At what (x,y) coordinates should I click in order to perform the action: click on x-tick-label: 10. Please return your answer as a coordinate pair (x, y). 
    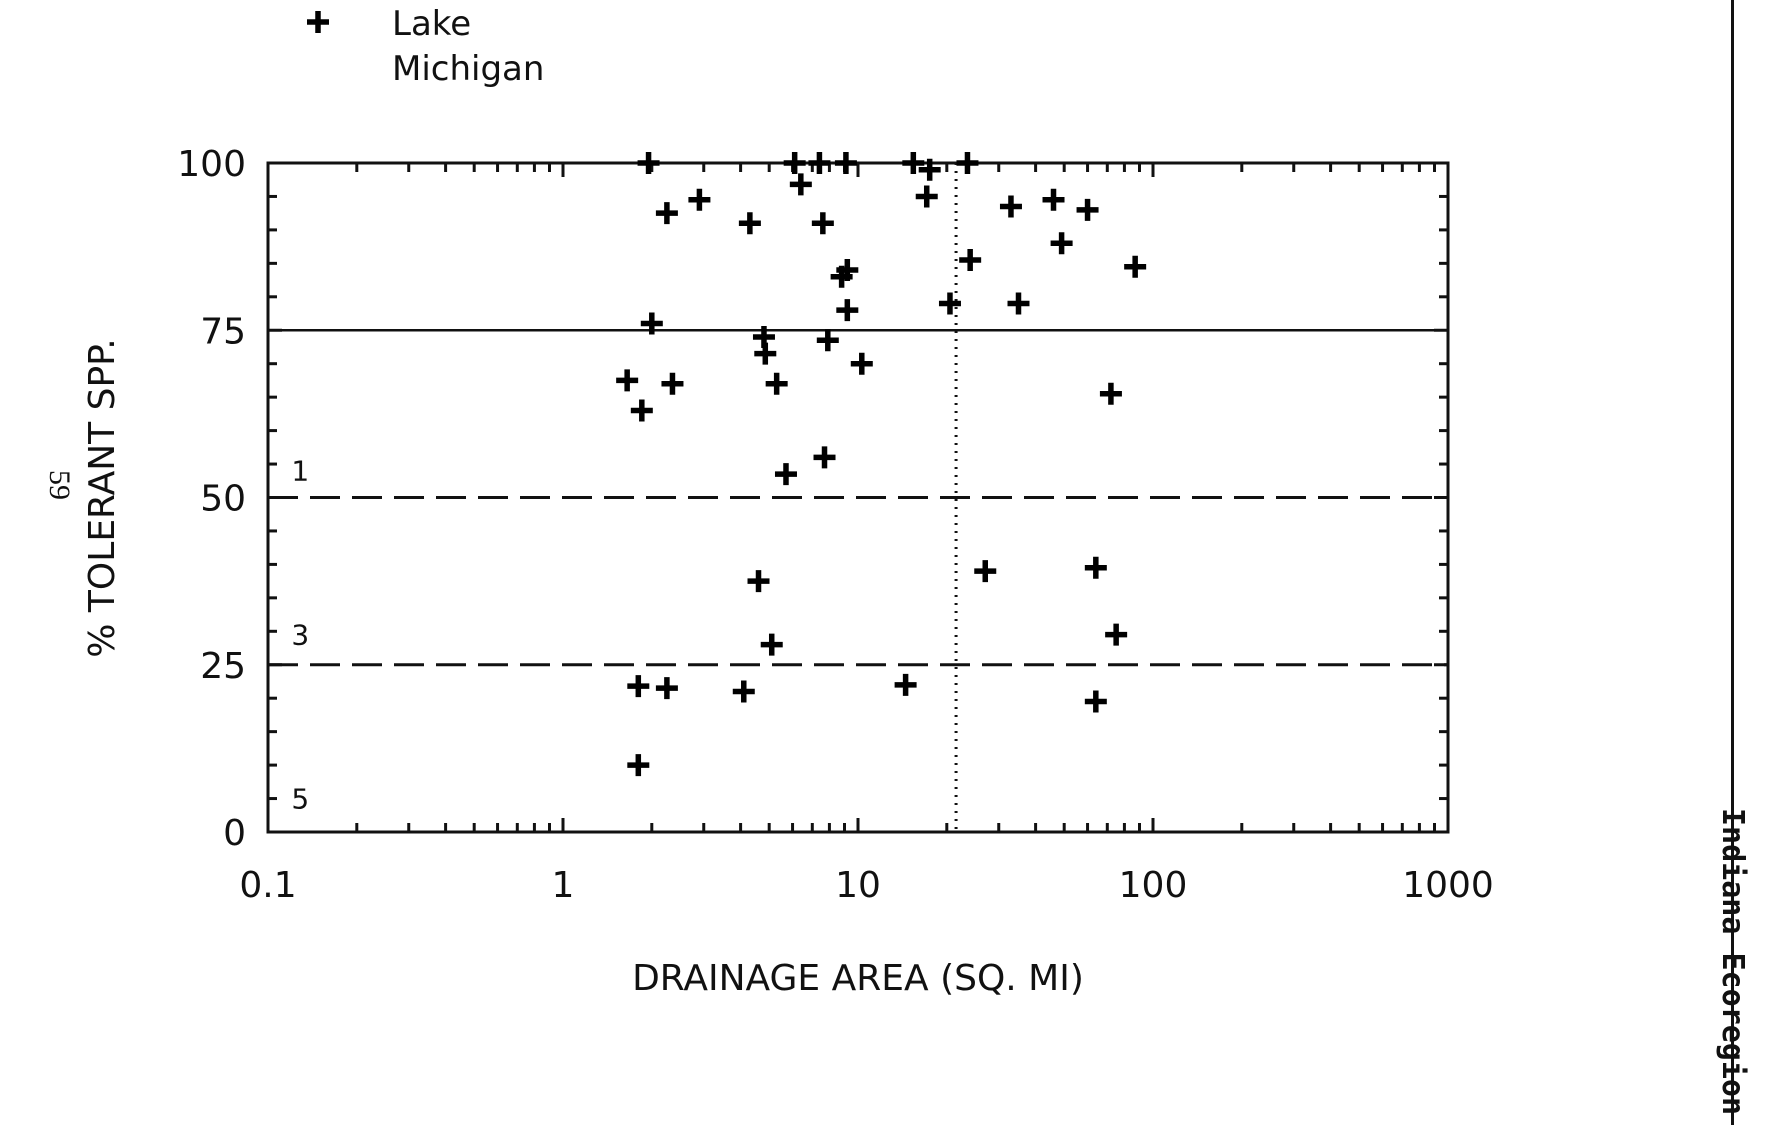
    Looking at the image, I should click on (858, 885).